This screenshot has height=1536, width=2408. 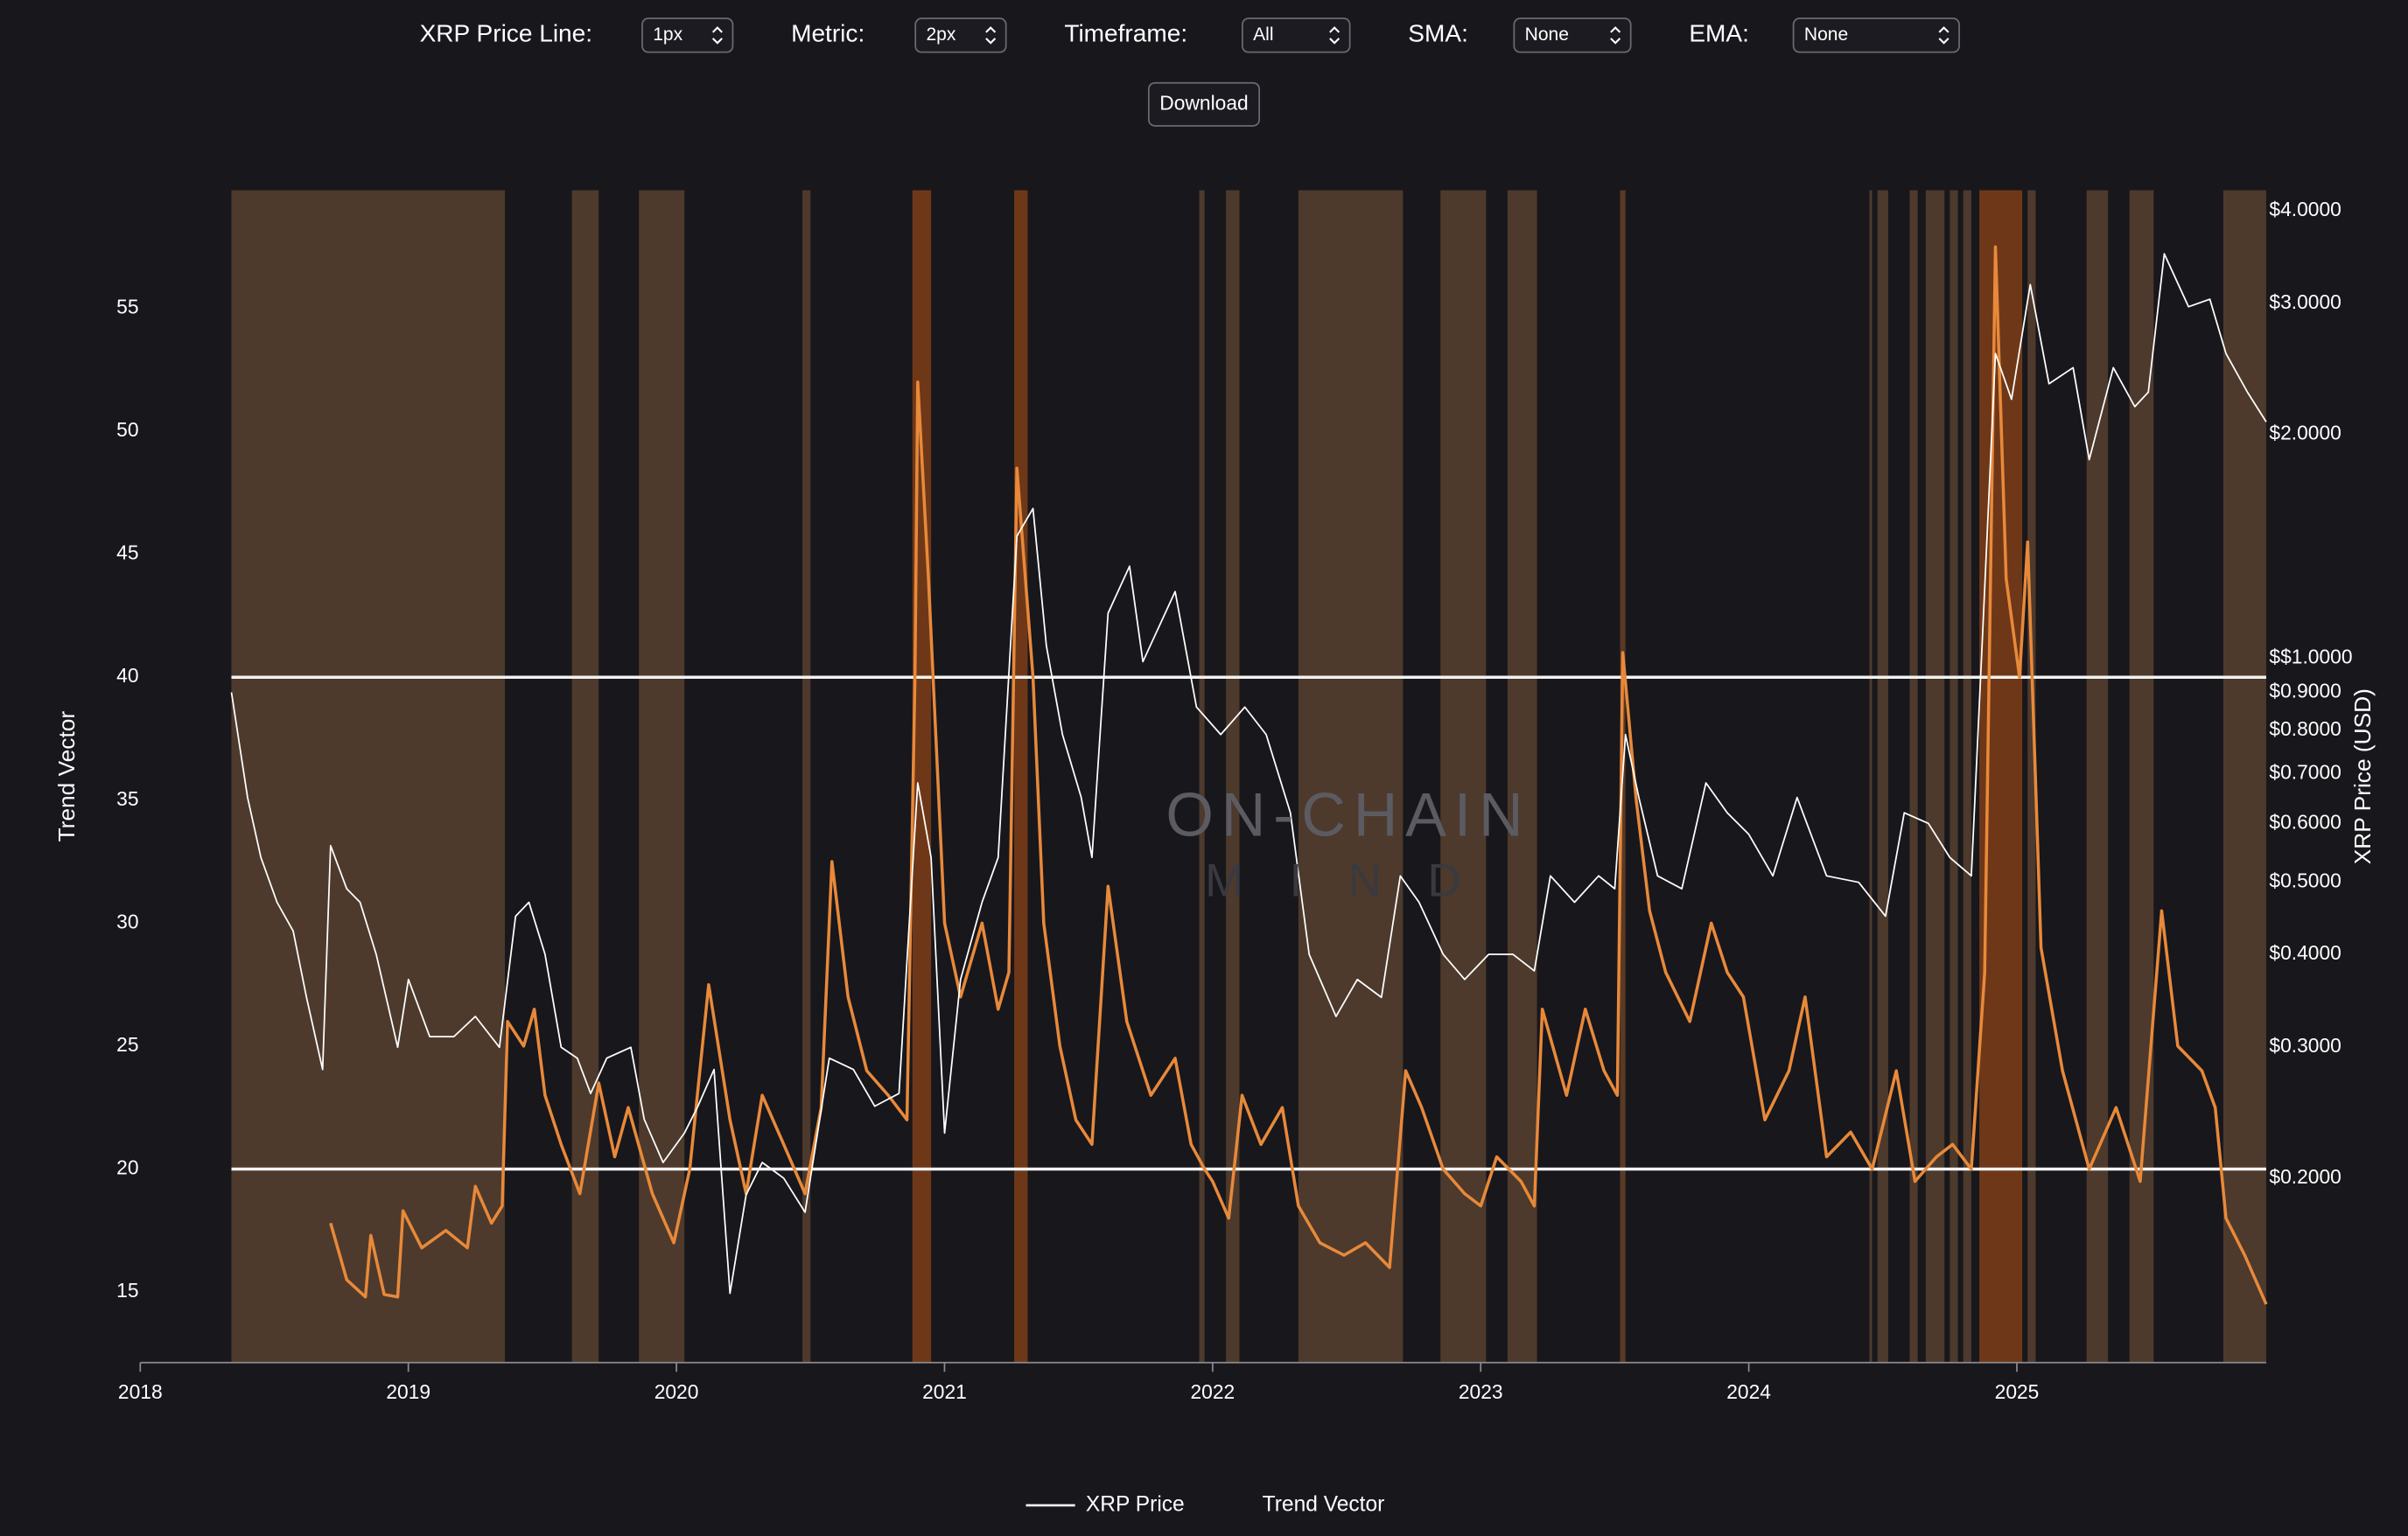 What do you see at coordinates (2362, 776) in the screenshot?
I see `y2-axis-title: XRP Price (USD)` at bounding box center [2362, 776].